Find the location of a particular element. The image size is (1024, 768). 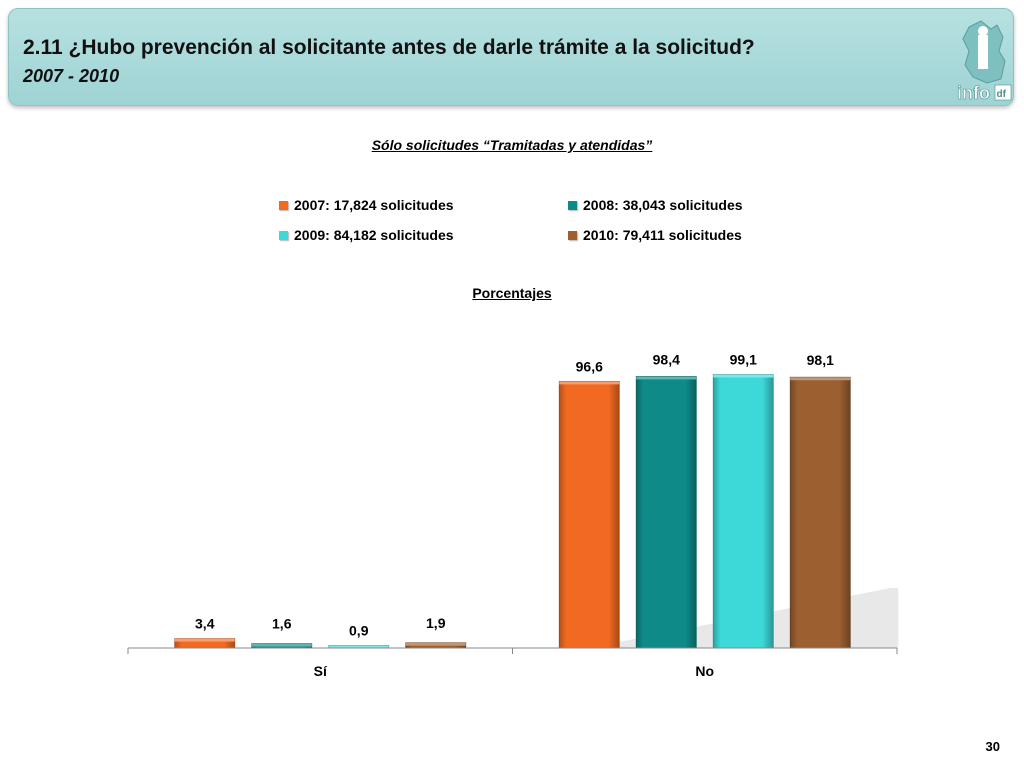

data-label: 1,6 is located at coordinates (282, 624).